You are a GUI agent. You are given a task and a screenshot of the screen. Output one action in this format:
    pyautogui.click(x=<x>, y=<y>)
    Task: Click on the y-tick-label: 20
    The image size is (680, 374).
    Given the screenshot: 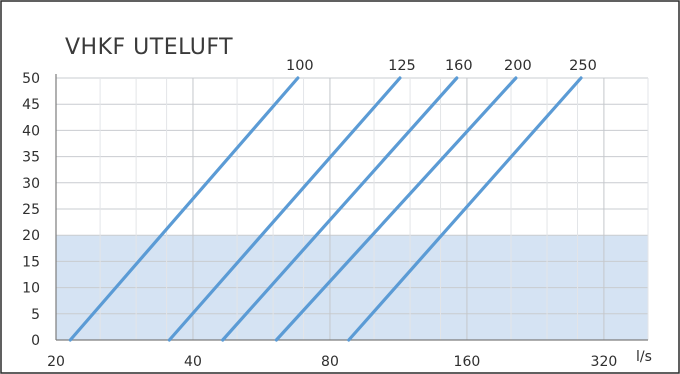 What is the action you would take?
    pyautogui.click(x=31, y=236)
    